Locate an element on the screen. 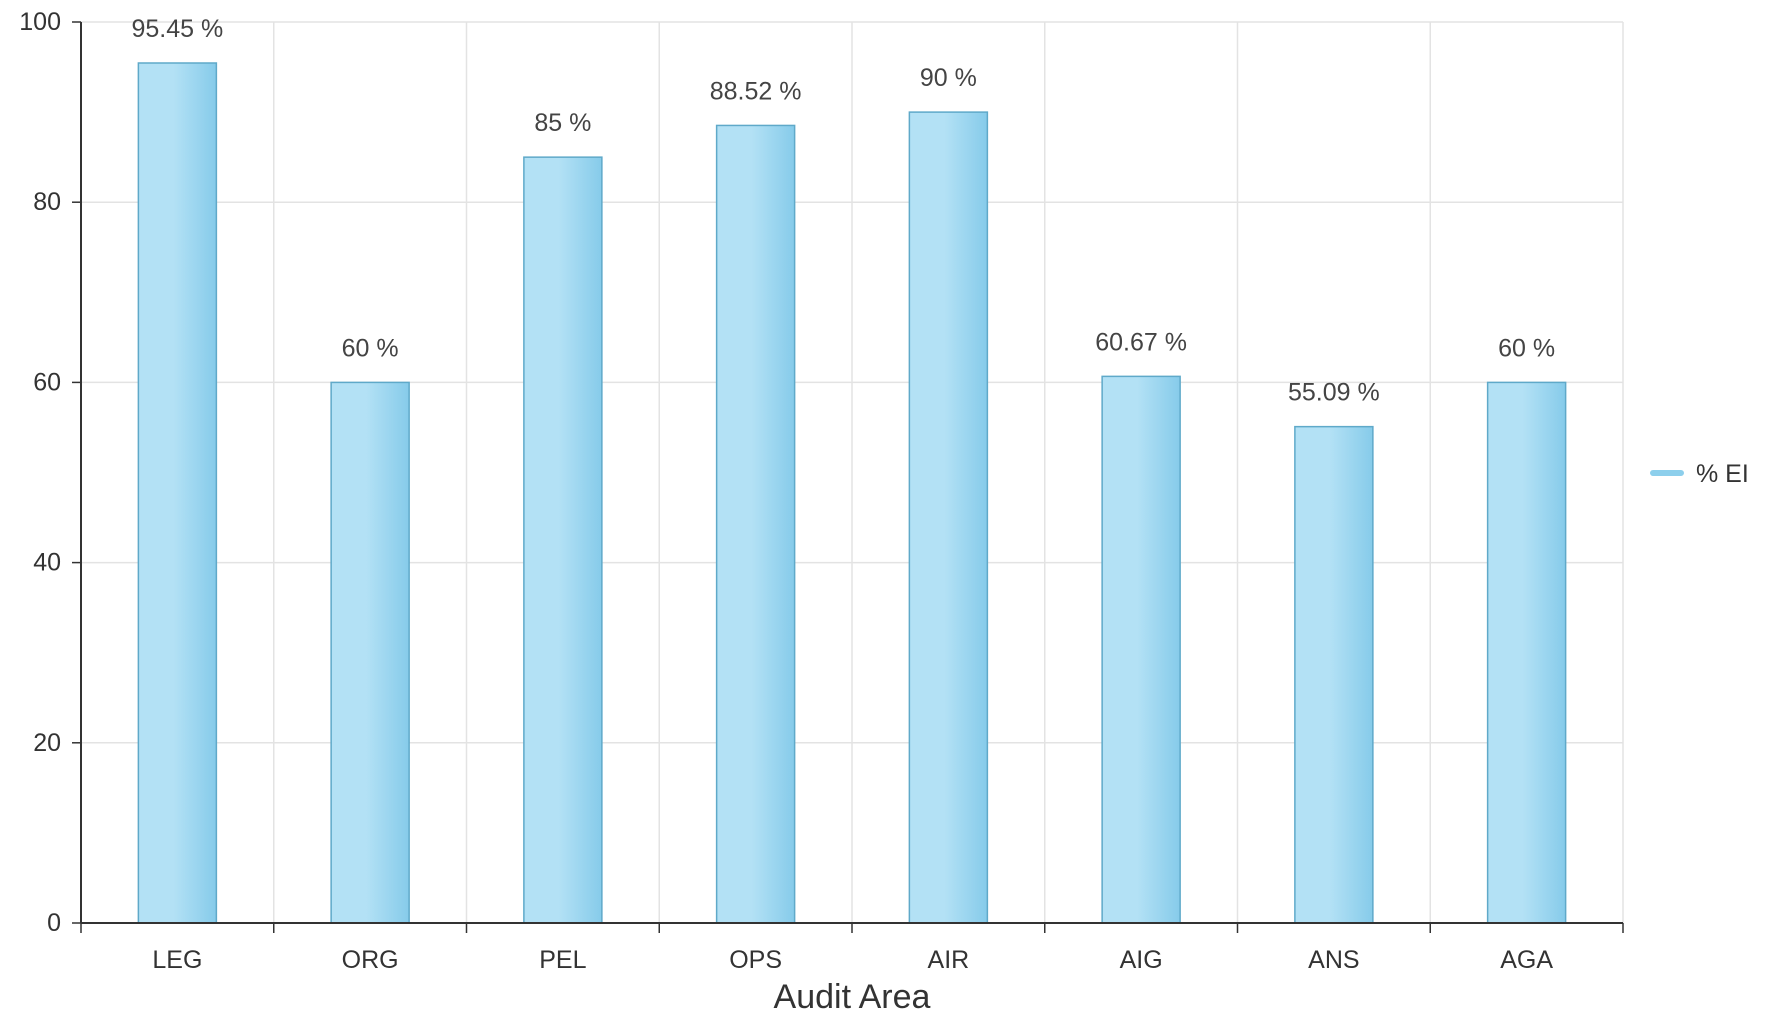 This screenshot has height=1019, width=1765. x-tick-label-pel: PEL is located at coordinates (562, 960).